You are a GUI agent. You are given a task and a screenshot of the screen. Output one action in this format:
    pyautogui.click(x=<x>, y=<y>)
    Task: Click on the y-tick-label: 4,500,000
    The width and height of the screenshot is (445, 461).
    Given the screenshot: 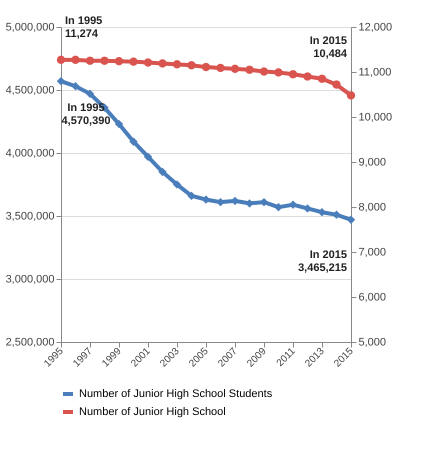 What is the action you would take?
    pyautogui.click(x=30, y=90)
    